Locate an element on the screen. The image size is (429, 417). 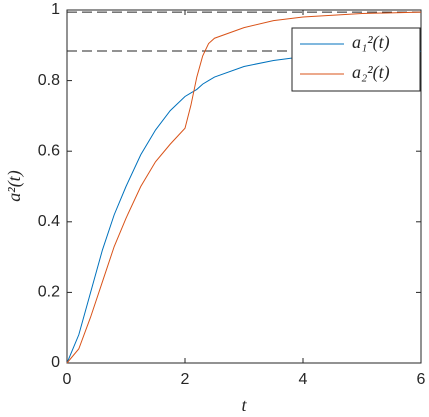
legend-box is located at coordinates (356, 59).